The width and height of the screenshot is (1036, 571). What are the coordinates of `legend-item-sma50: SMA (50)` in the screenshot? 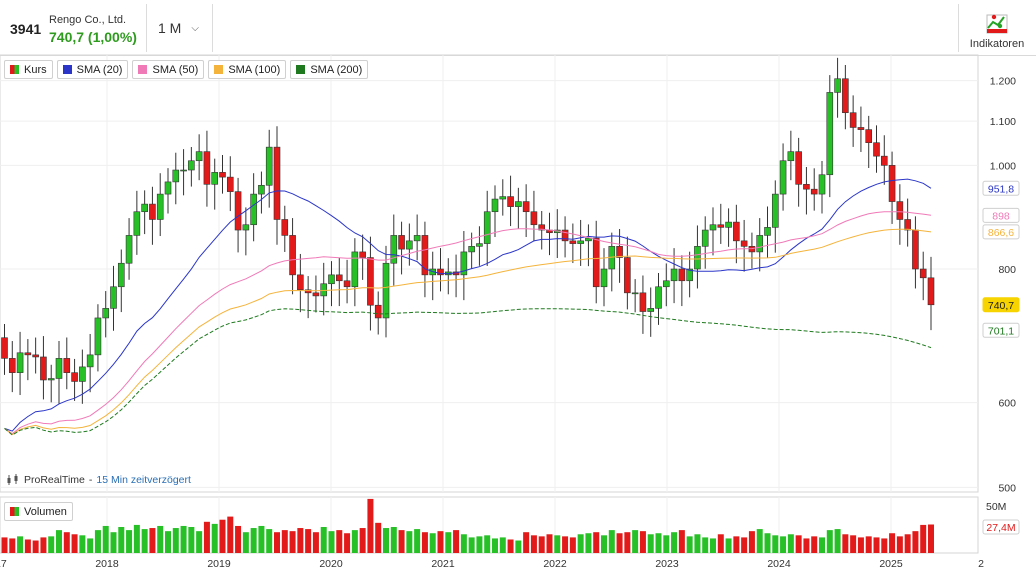 It's located at (168, 69).